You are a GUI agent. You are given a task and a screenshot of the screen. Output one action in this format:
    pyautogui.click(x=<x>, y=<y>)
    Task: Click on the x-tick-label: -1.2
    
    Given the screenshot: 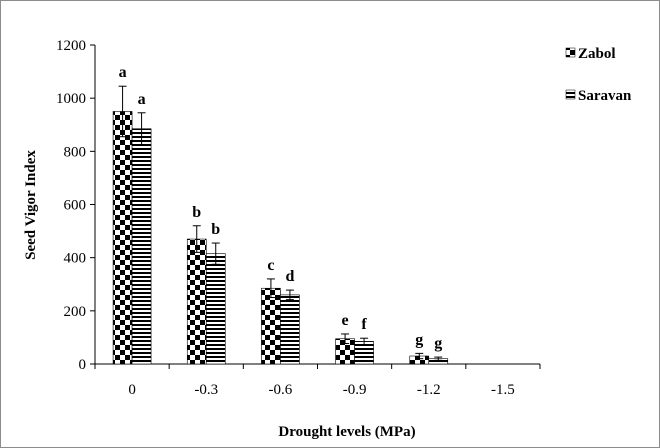 What is the action you would take?
    pyautogui.click(x=429, y=390)
    